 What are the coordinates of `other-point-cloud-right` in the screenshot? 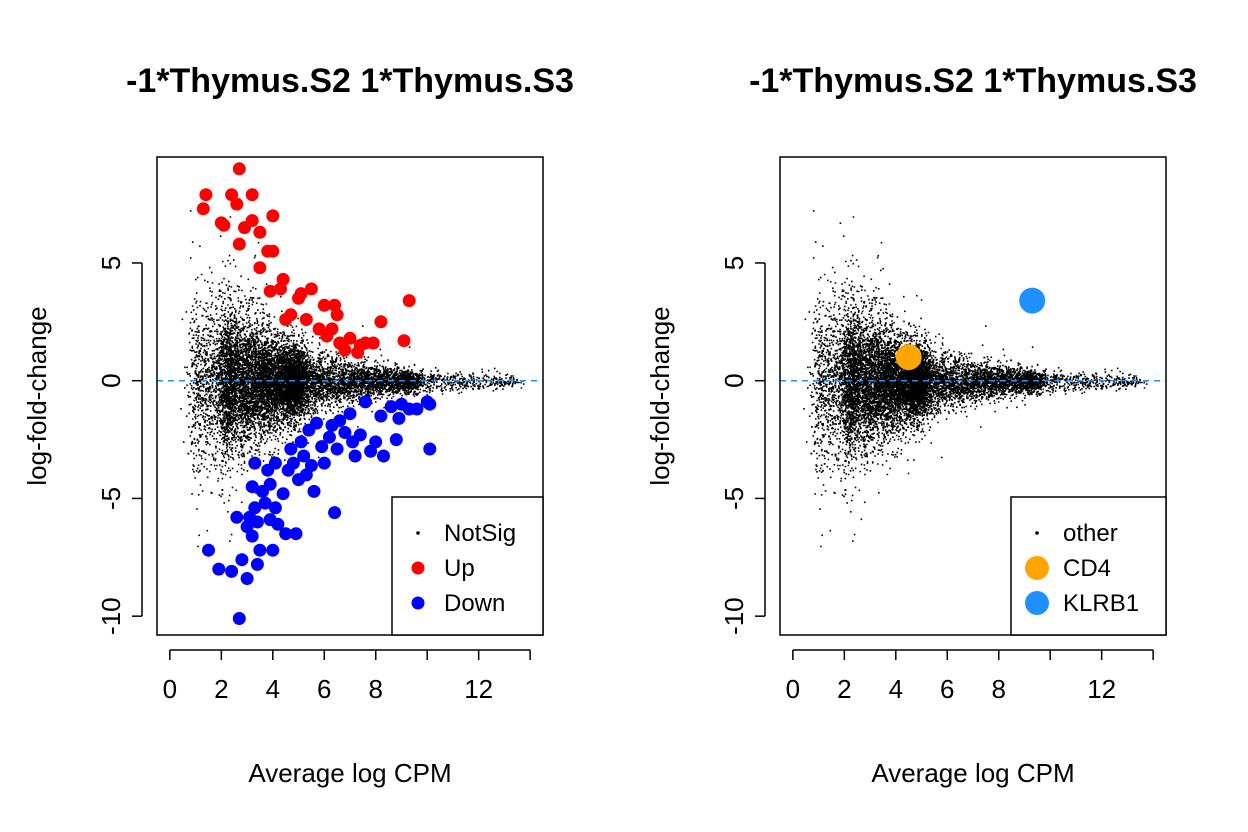 It's located at (975, 379).